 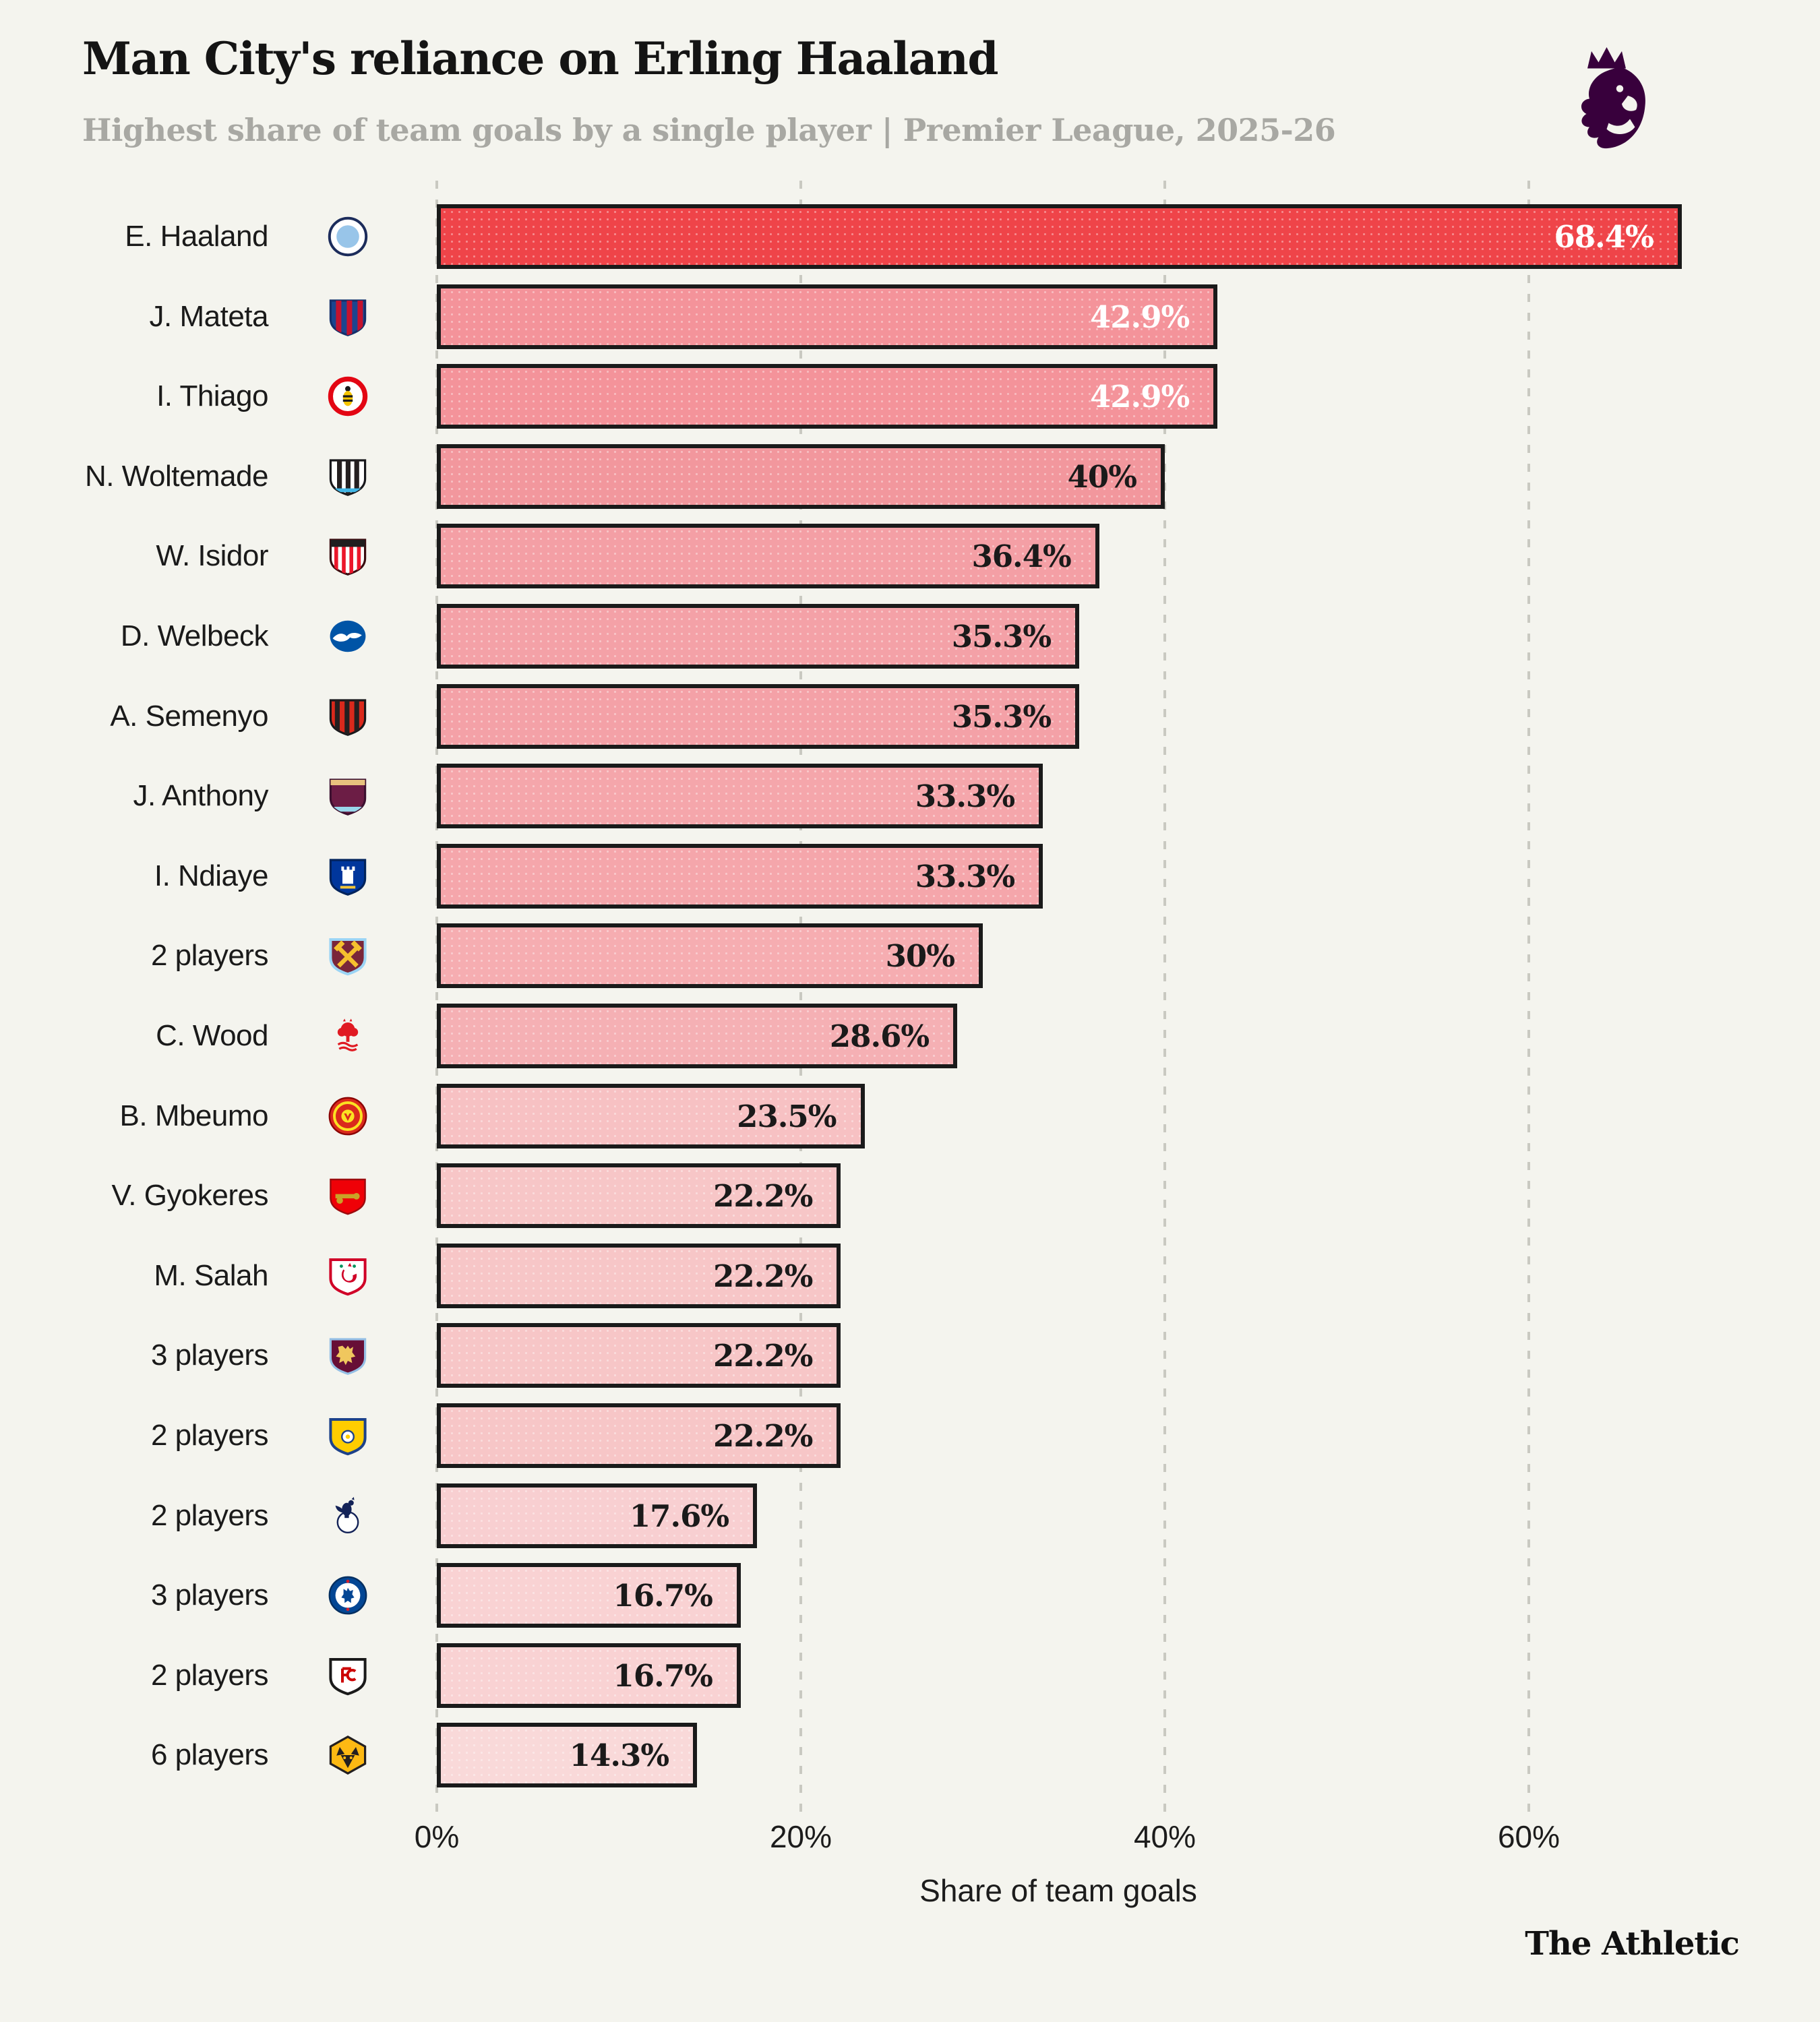 What do you see at coordinates (710, 955) in the screenshot?
I see `bar: 30%` at bounding box center [710, 955].